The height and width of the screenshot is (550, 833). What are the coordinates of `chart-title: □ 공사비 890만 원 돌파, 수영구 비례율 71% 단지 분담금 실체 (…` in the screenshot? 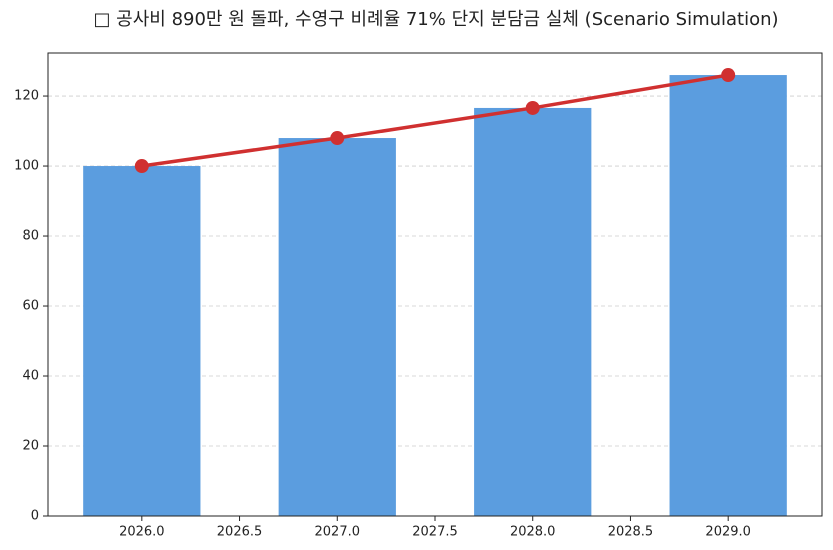 It's located at (435, 19).